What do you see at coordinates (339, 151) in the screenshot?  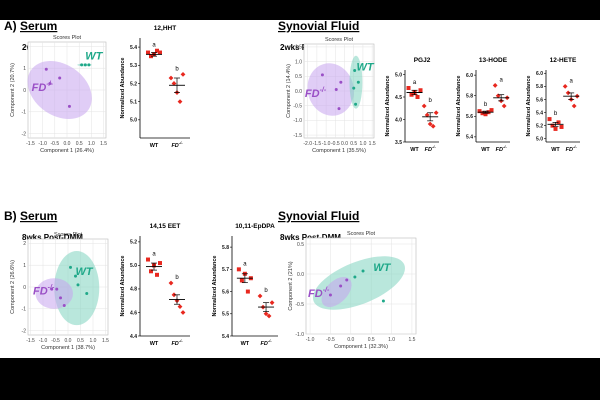 I see `x-axis-label: Component 1 (35.5%)` at bounding box center [339, 151].